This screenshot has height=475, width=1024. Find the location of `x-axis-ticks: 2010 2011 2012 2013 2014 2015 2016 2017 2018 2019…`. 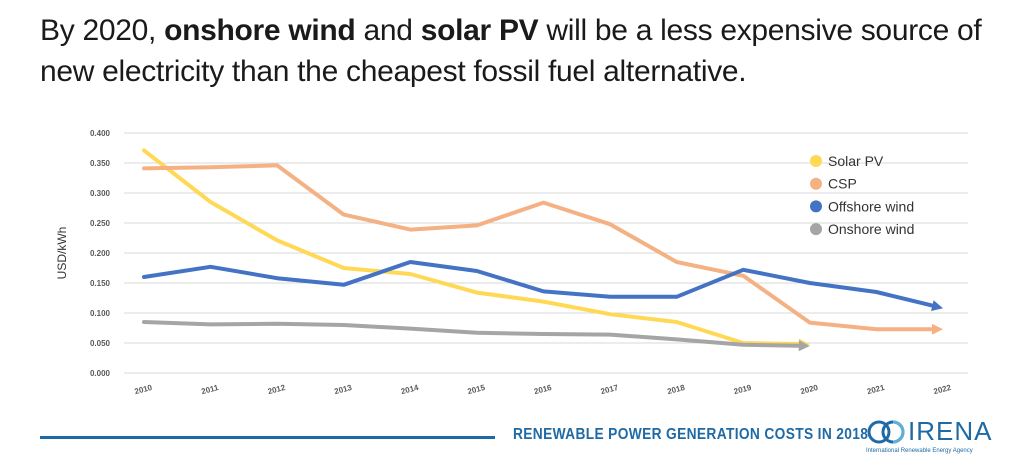

x-axis-ticks: 2010 2011 2012 2013 2014 2015 2016 2017 2018 2019… is located at coordinates (543, 389).